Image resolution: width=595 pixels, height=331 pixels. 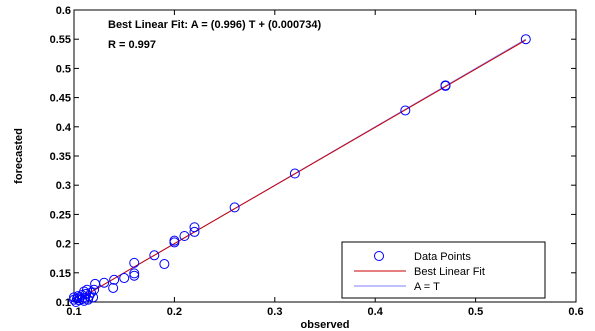 I want to click on legend-box, so click(x=443, y=270).